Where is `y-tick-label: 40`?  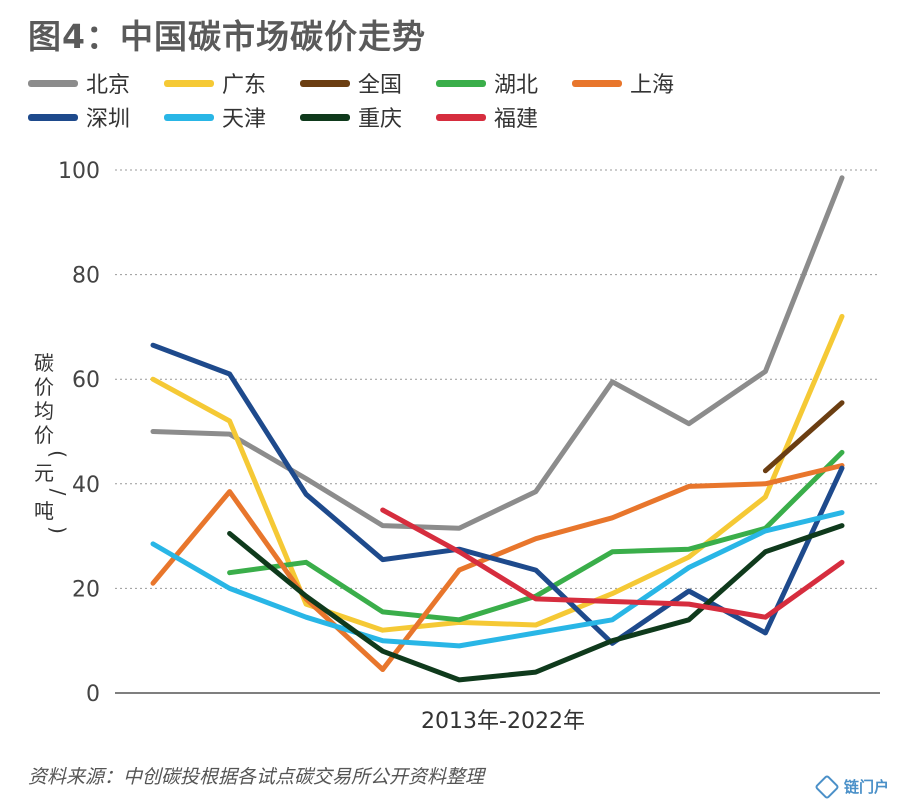
y-tick-label: 40 is located at coordinates (86, 485).